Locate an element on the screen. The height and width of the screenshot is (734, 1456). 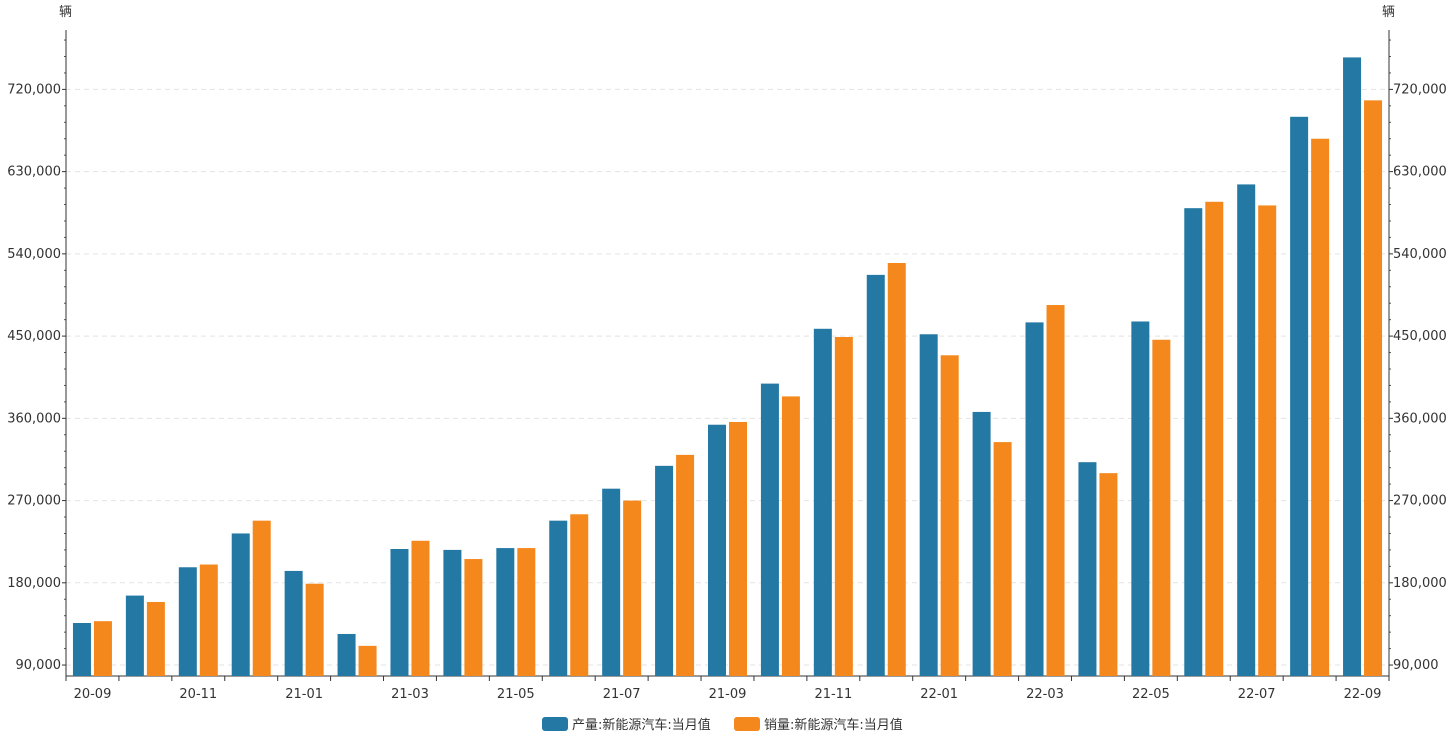
y-tick-label-right: 180,000 is located at coordinates (1420, 583).